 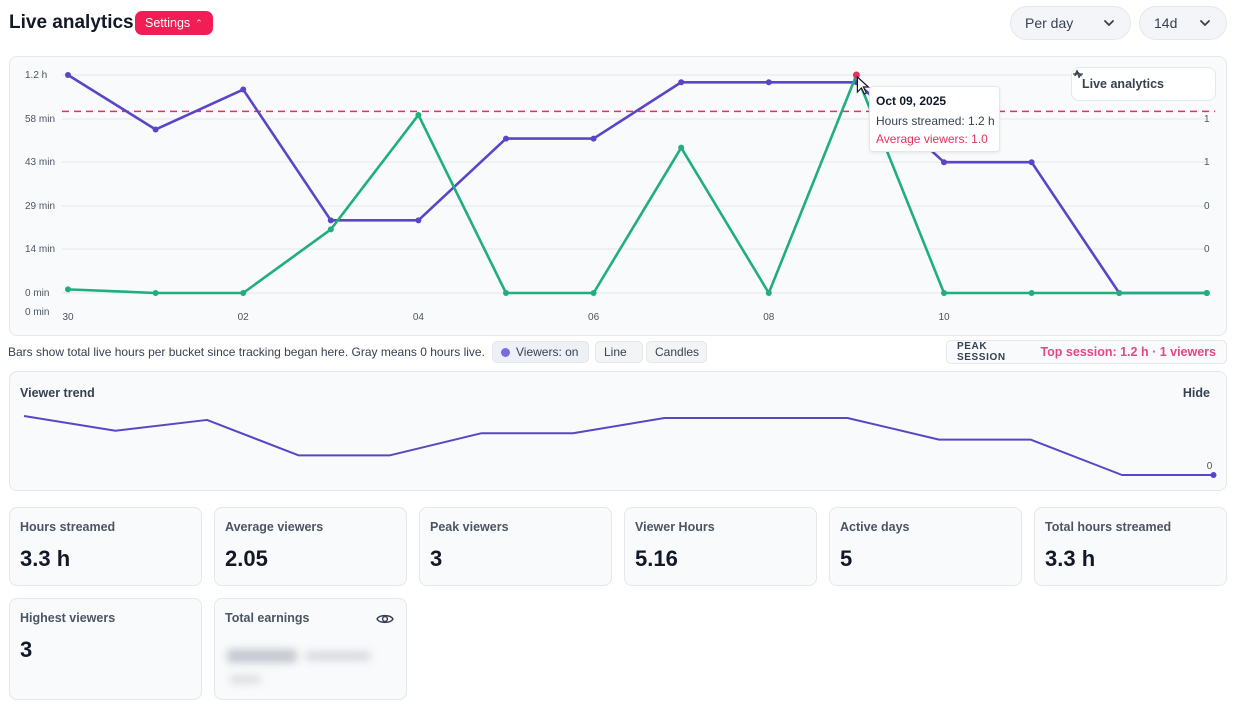 I want to click on stat-card-peak-viewers: Peak viewers 3, so click(x=515, y=546).